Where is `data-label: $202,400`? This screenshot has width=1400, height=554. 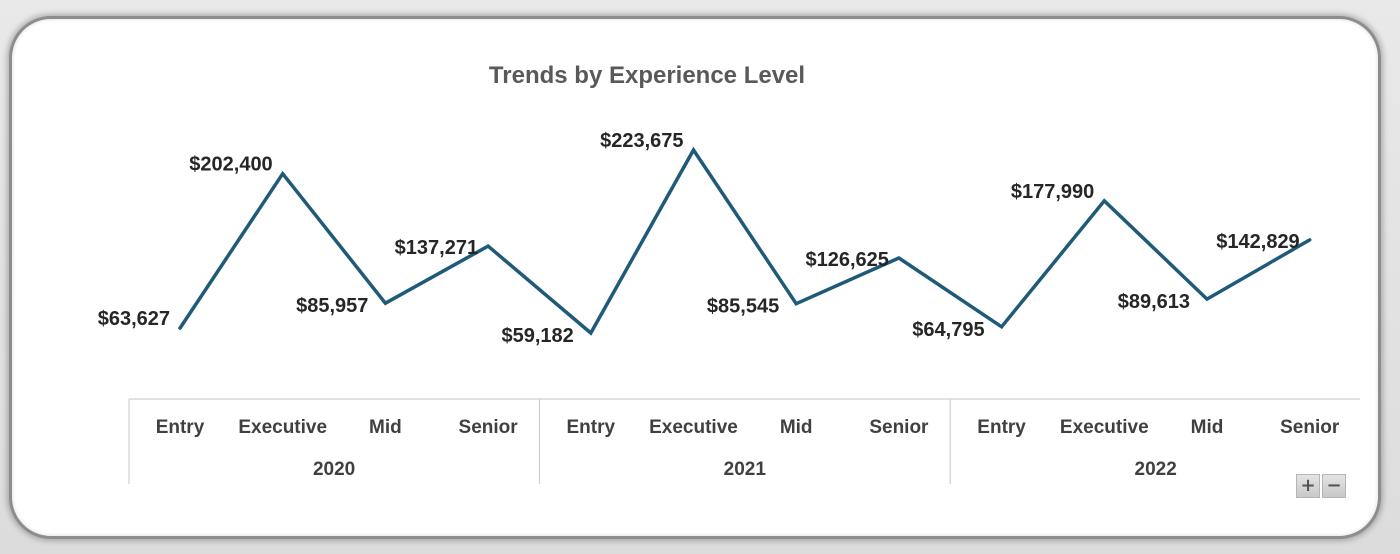 data-label: $202,400 is located at coordinates (230, 165).